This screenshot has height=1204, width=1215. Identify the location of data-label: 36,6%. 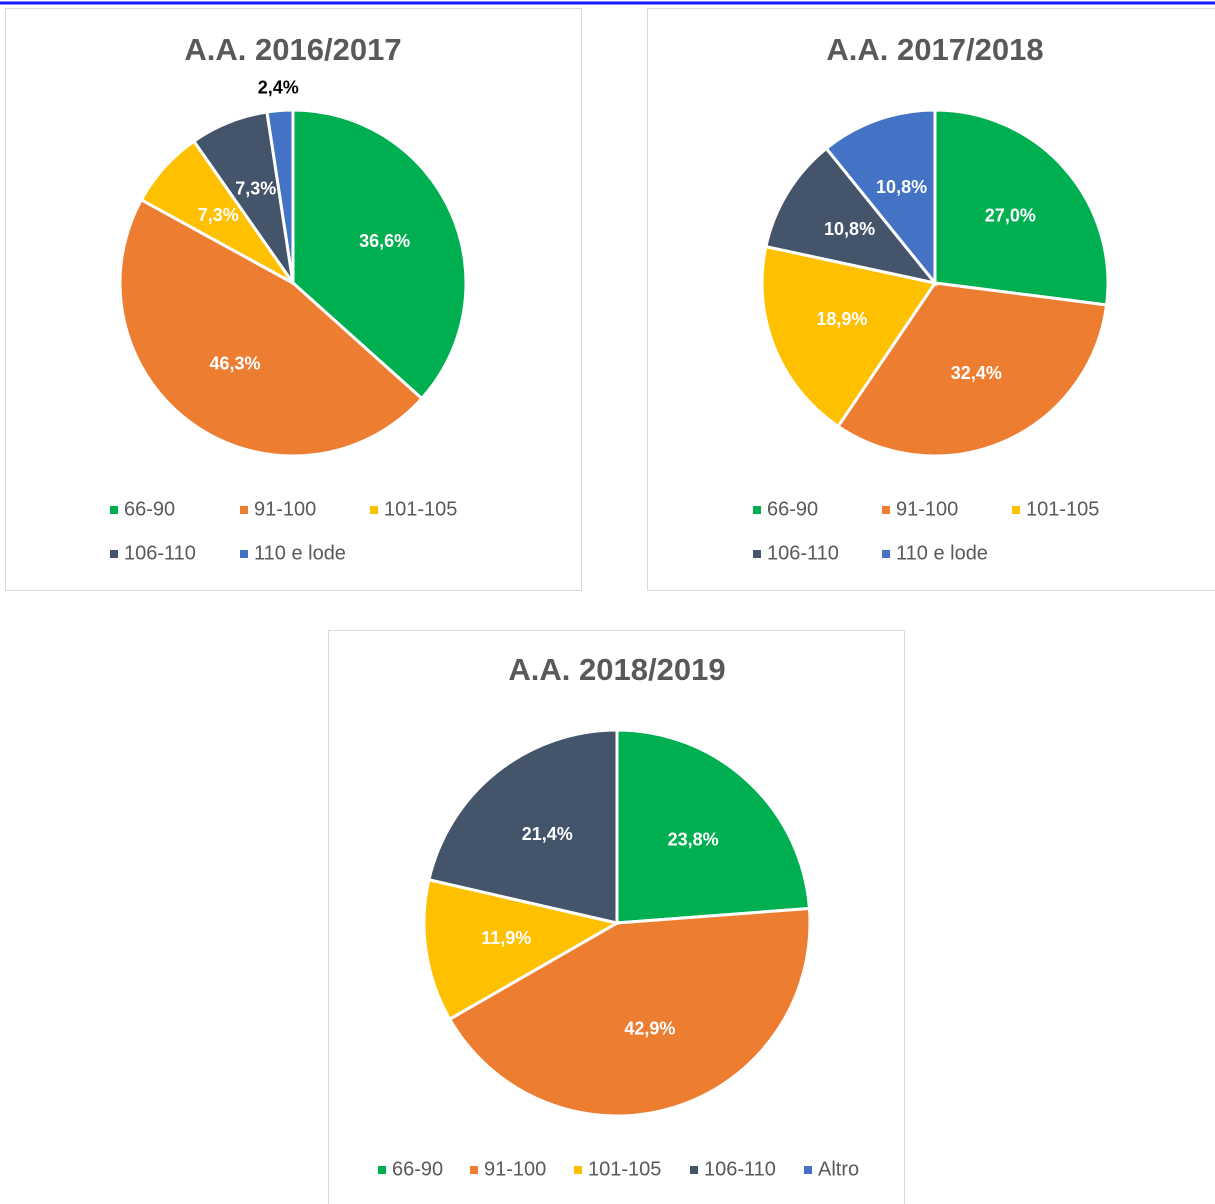
(384, 241).